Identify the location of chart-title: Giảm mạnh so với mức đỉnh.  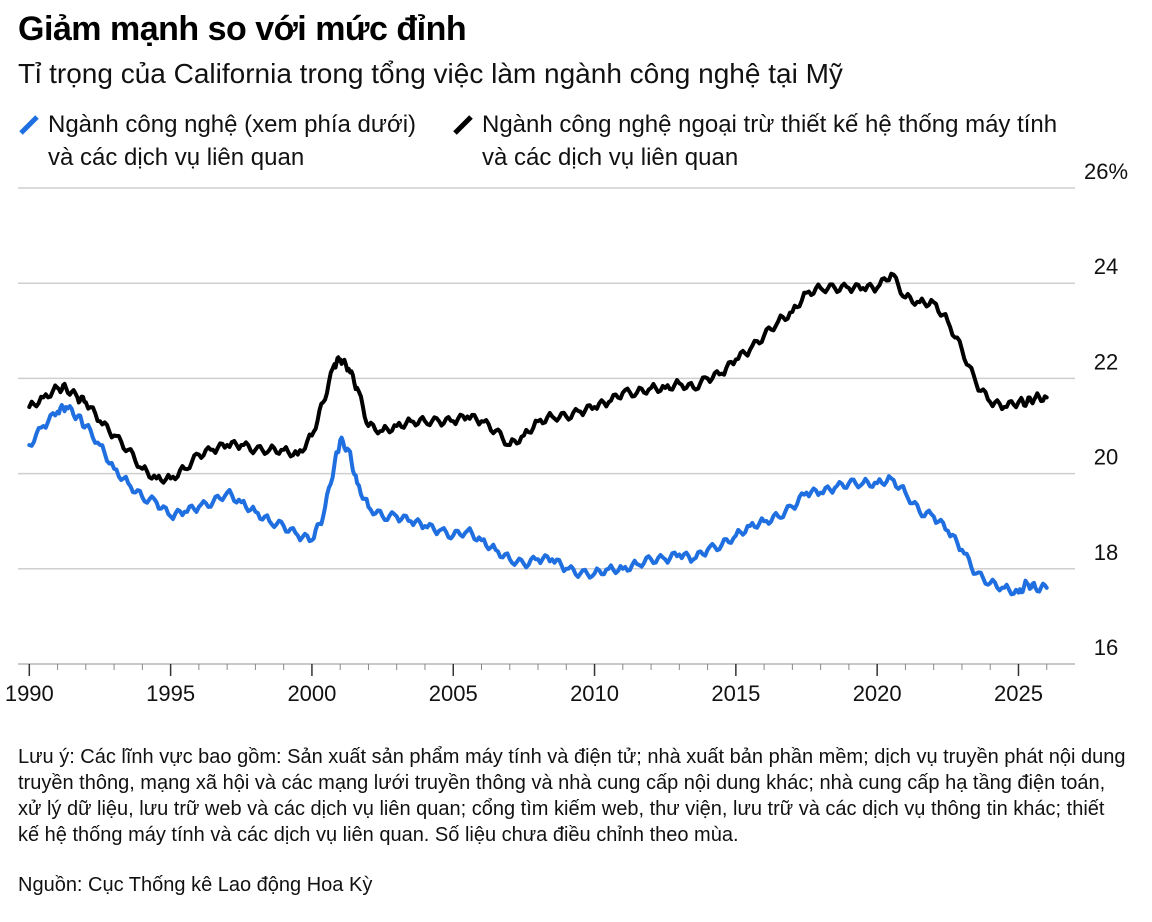
(242, 29).